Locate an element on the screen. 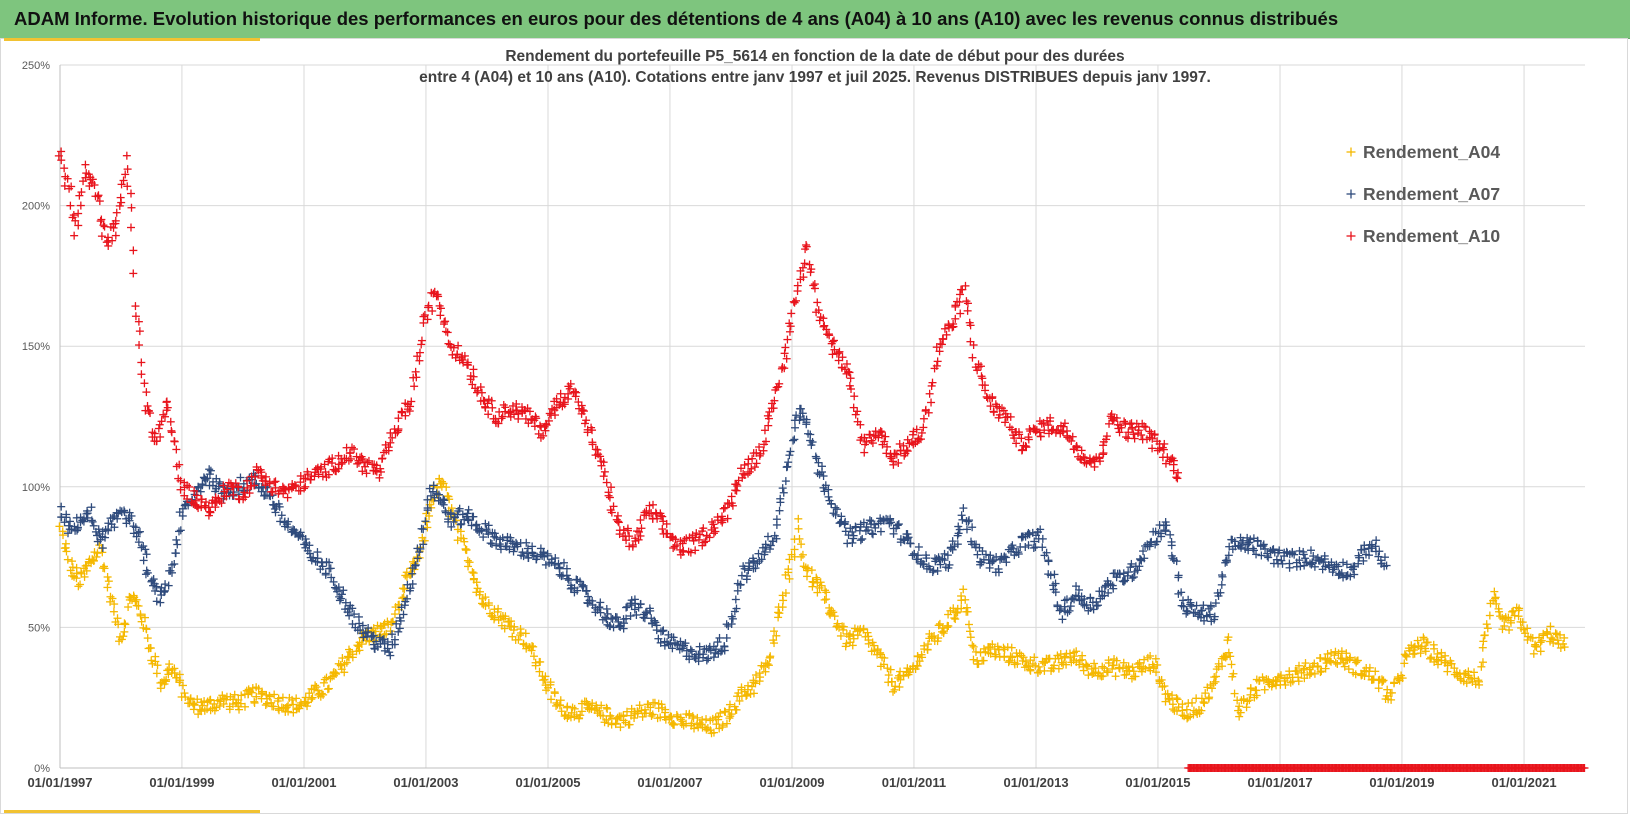 This screenshot has height=816, width=1630. x-tick-label: 01/01/1997 is located at coordinates (59, 782).